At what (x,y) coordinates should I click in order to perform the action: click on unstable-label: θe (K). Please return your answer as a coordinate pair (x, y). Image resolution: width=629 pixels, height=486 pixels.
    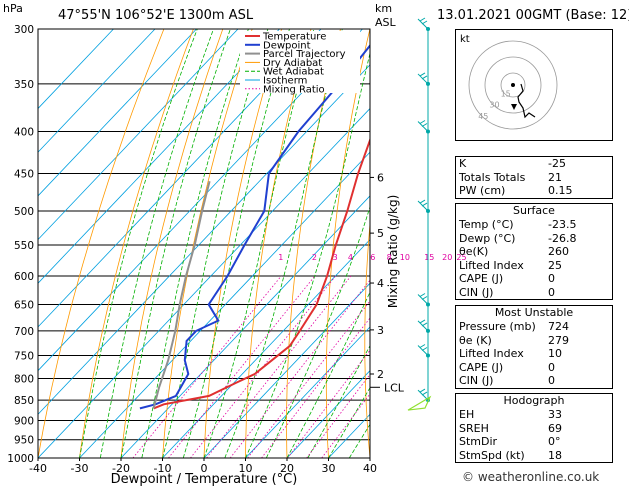
    Looking at the image, I should click on (475, 340).